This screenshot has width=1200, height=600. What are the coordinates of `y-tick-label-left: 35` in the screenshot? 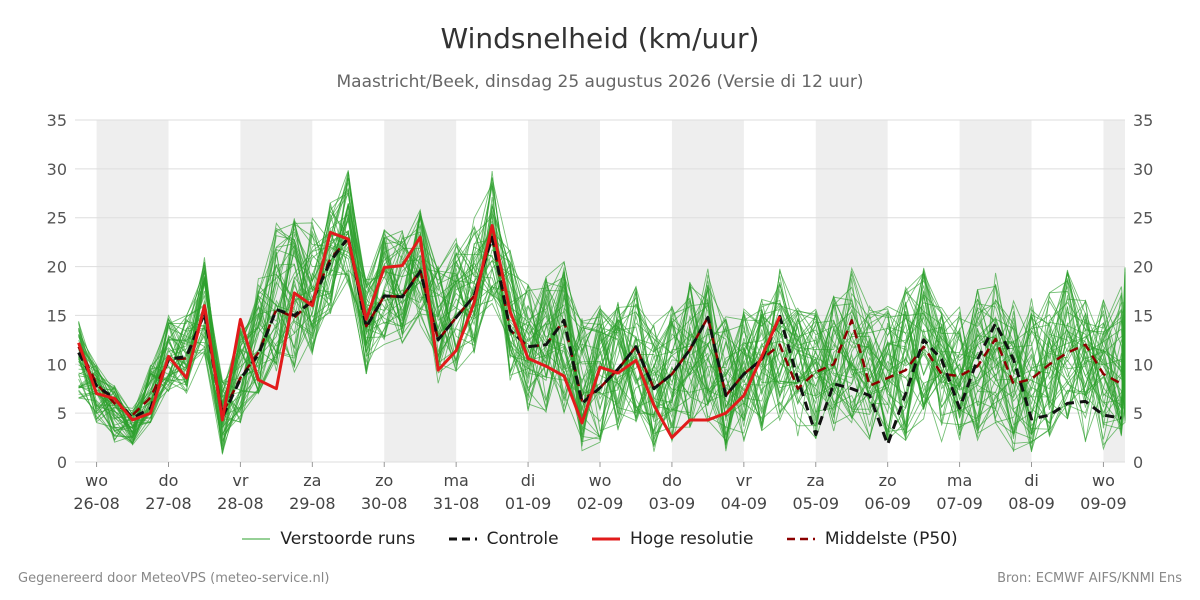 It's located at (57, 120).